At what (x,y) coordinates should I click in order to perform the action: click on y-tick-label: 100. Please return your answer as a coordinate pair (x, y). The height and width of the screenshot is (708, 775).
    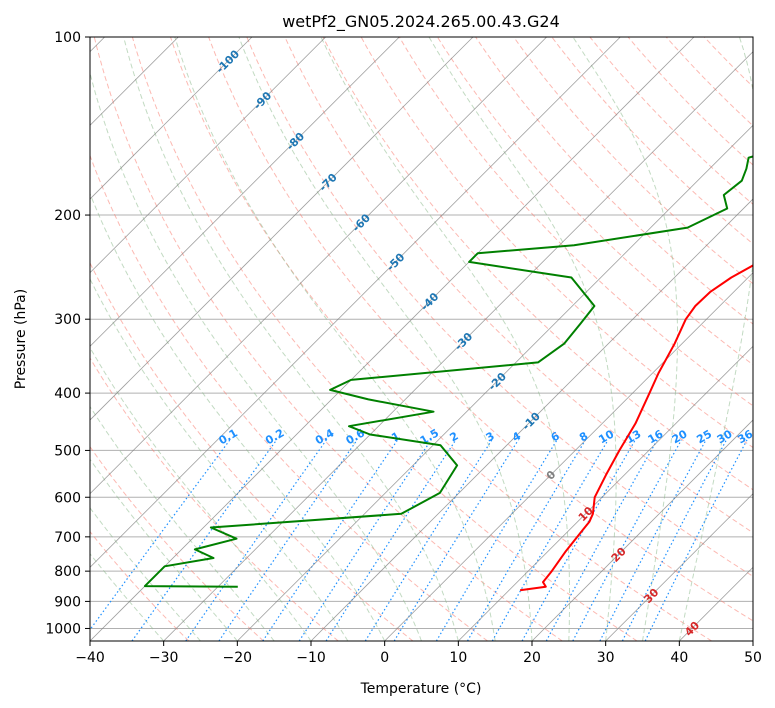
    Looking at the image, I should click on (67, 38).